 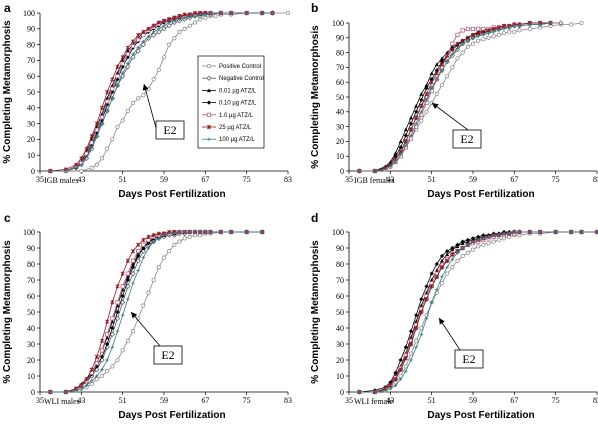 I want to click on y-tick-label: 30, so click(x=31, y=344).